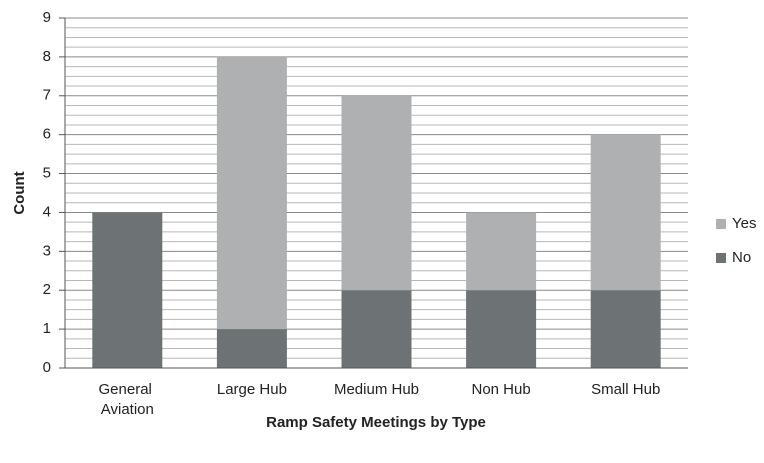 The image size is (764, 463). I want to click on y-tick-label: 5, so click(47, 173).